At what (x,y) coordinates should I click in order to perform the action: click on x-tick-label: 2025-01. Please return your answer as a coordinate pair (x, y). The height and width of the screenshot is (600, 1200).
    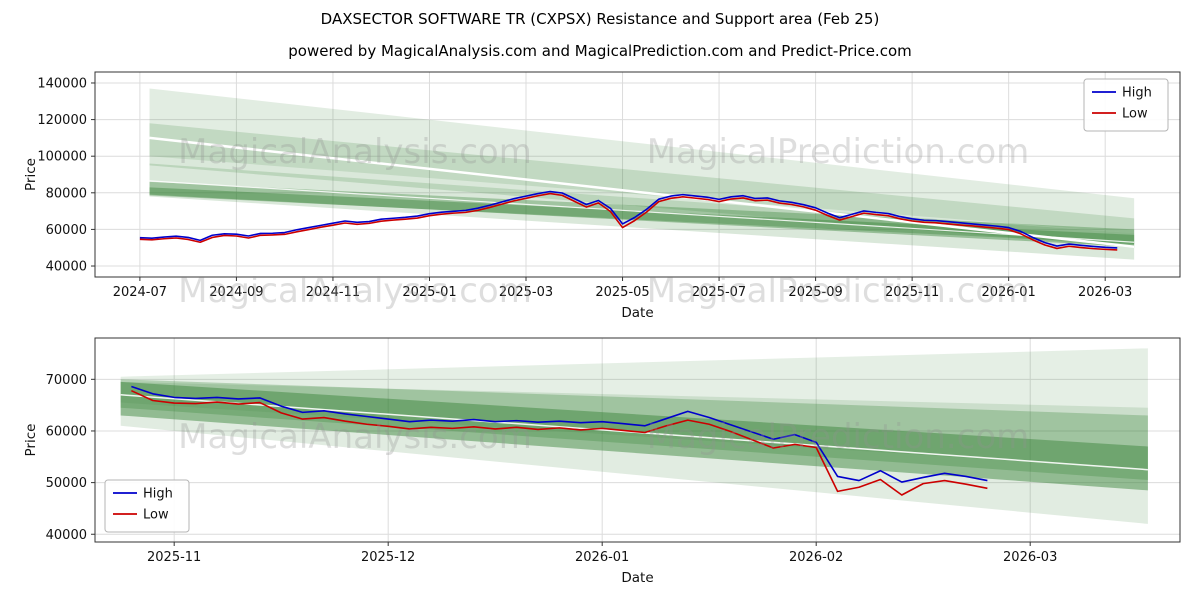
    Looking at the image, I should click on (429, 292).